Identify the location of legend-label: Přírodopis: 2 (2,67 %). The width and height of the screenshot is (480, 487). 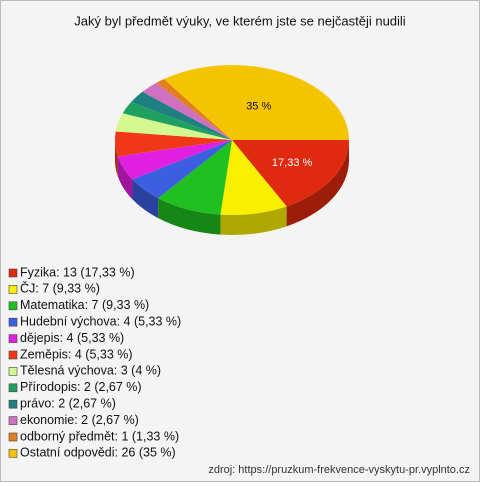
(81, 387).